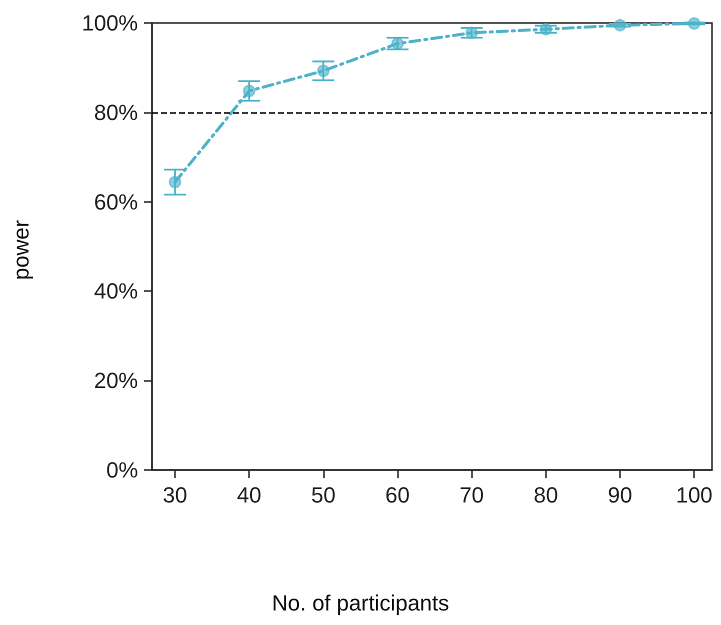 The height and width of the screenshot is (625, 721). Describe the element at coordinates (21, 250) in the screenshot. I see `y-axis-title: power` at that location.